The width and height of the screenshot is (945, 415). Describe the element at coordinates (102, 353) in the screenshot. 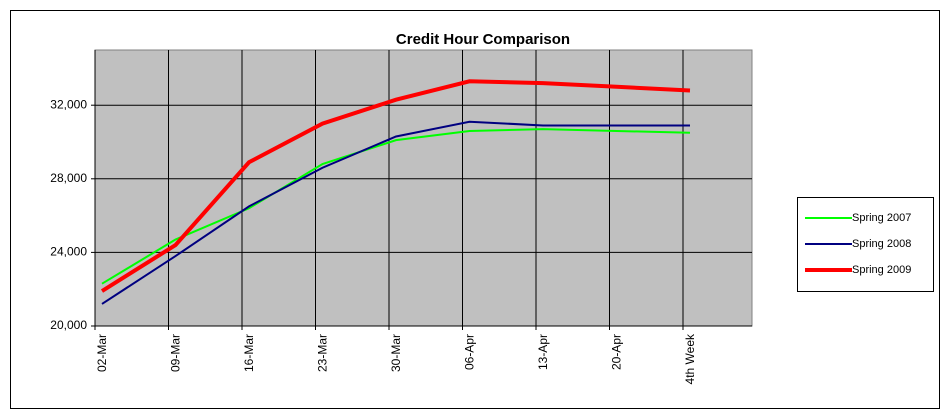

I see `x-tick-label: 02-Mar` at that location.